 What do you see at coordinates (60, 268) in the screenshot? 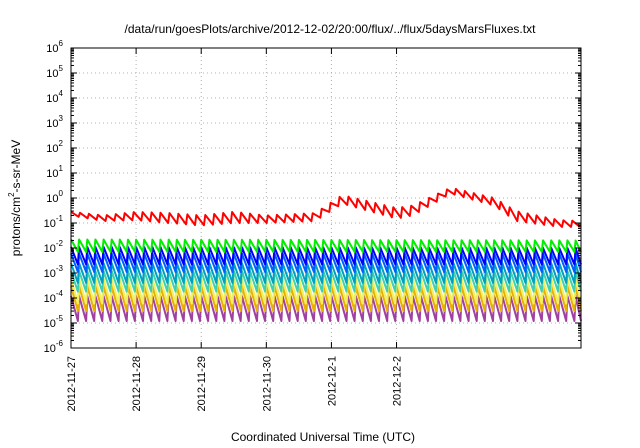
I see `y-tick-exp: -3` at bounding box center [60, 268].